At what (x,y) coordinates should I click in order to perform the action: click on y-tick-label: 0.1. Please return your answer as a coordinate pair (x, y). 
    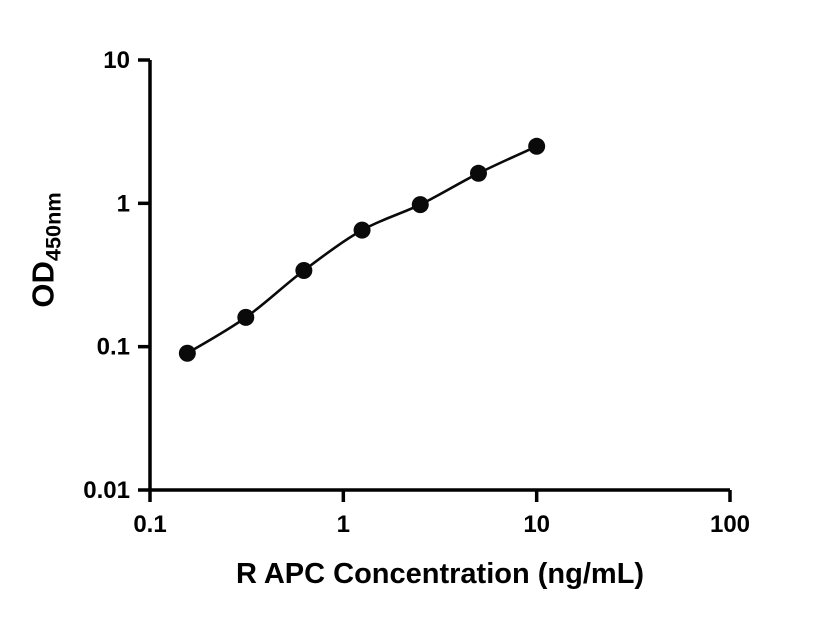
    Looking at the image, I should click on (113, 347).